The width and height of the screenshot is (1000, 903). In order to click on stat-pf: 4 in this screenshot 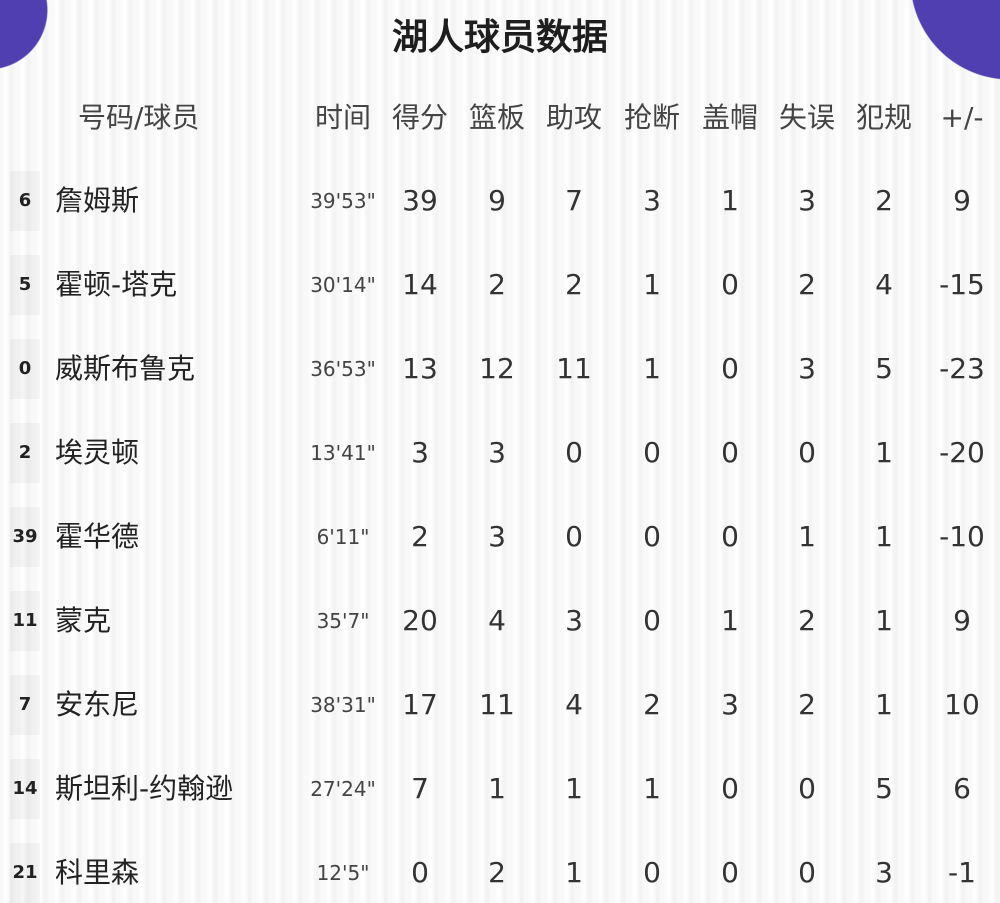, I will do `click(884, 284)`.